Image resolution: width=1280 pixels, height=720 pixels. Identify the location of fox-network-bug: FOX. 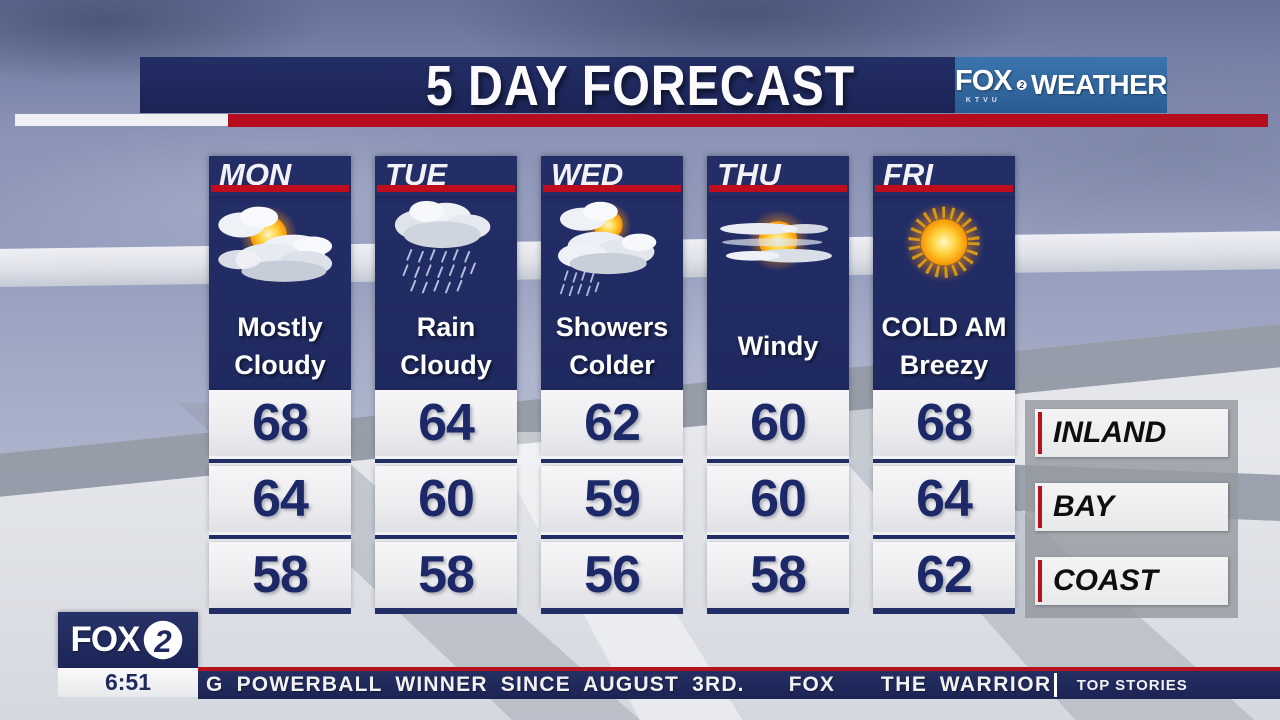
(811, 684).